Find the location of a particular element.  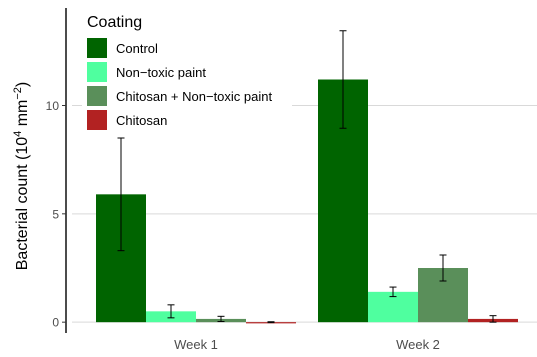

x-ticks: Week 1 Week 2 is located at coordinates (307, 344).